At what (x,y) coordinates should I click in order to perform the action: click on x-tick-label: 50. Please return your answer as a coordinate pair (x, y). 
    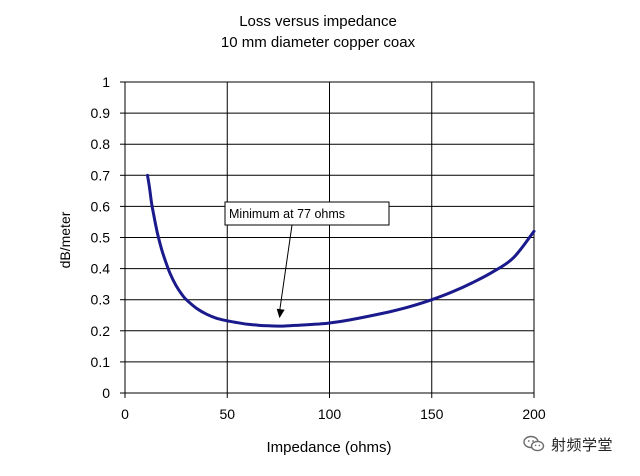
    Looking at the image, I should click on (227, 414).